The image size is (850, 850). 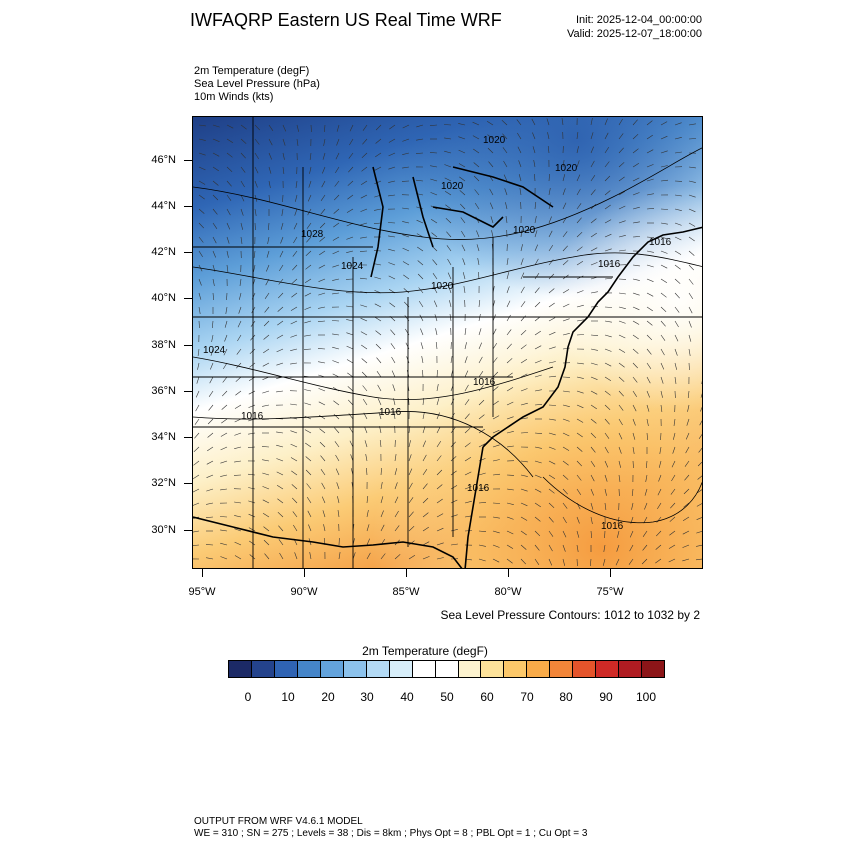 What do you see at coordinates (653, 669) in the screenshot?
I see `colorbar-swatch` at bounding box center [653, 669].